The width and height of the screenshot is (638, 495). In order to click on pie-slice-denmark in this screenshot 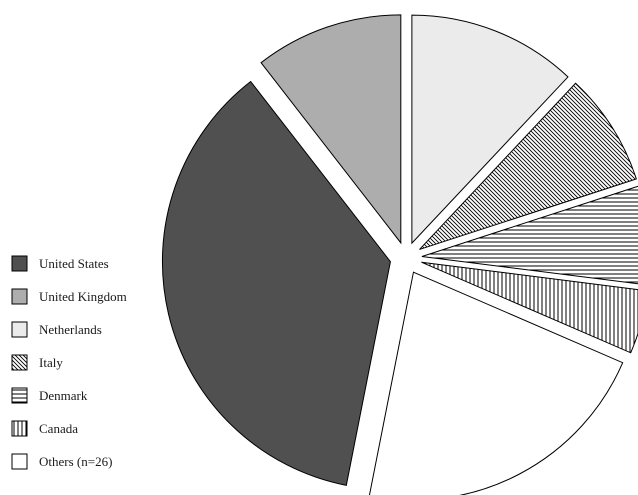, I will do `click(529, 235)`.